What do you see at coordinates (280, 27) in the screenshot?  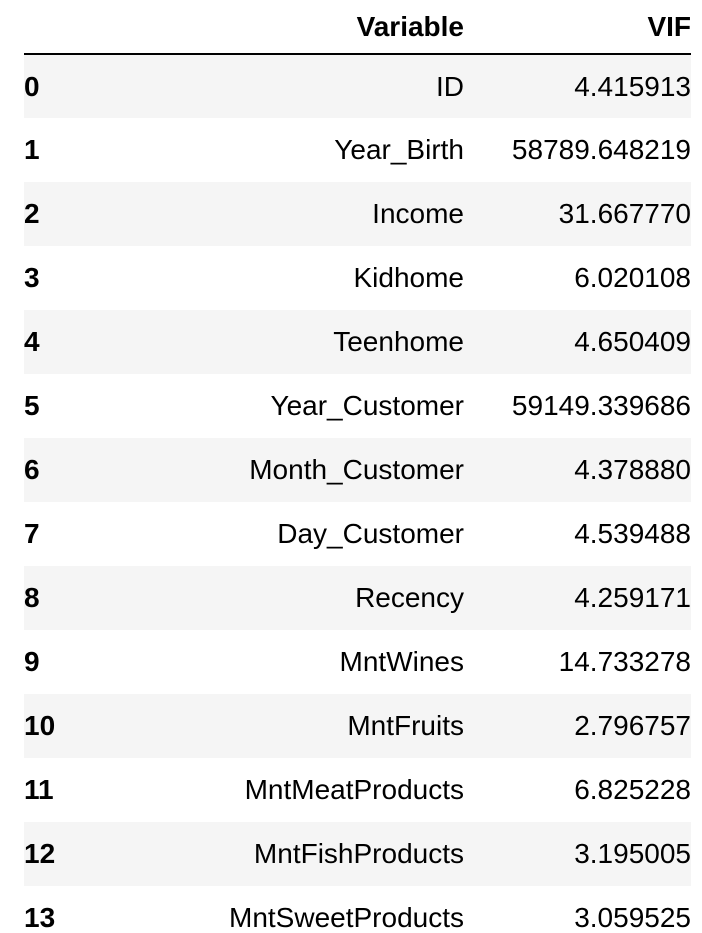 I see `variable-column-header: Variable` at bounding box center [280, 27].